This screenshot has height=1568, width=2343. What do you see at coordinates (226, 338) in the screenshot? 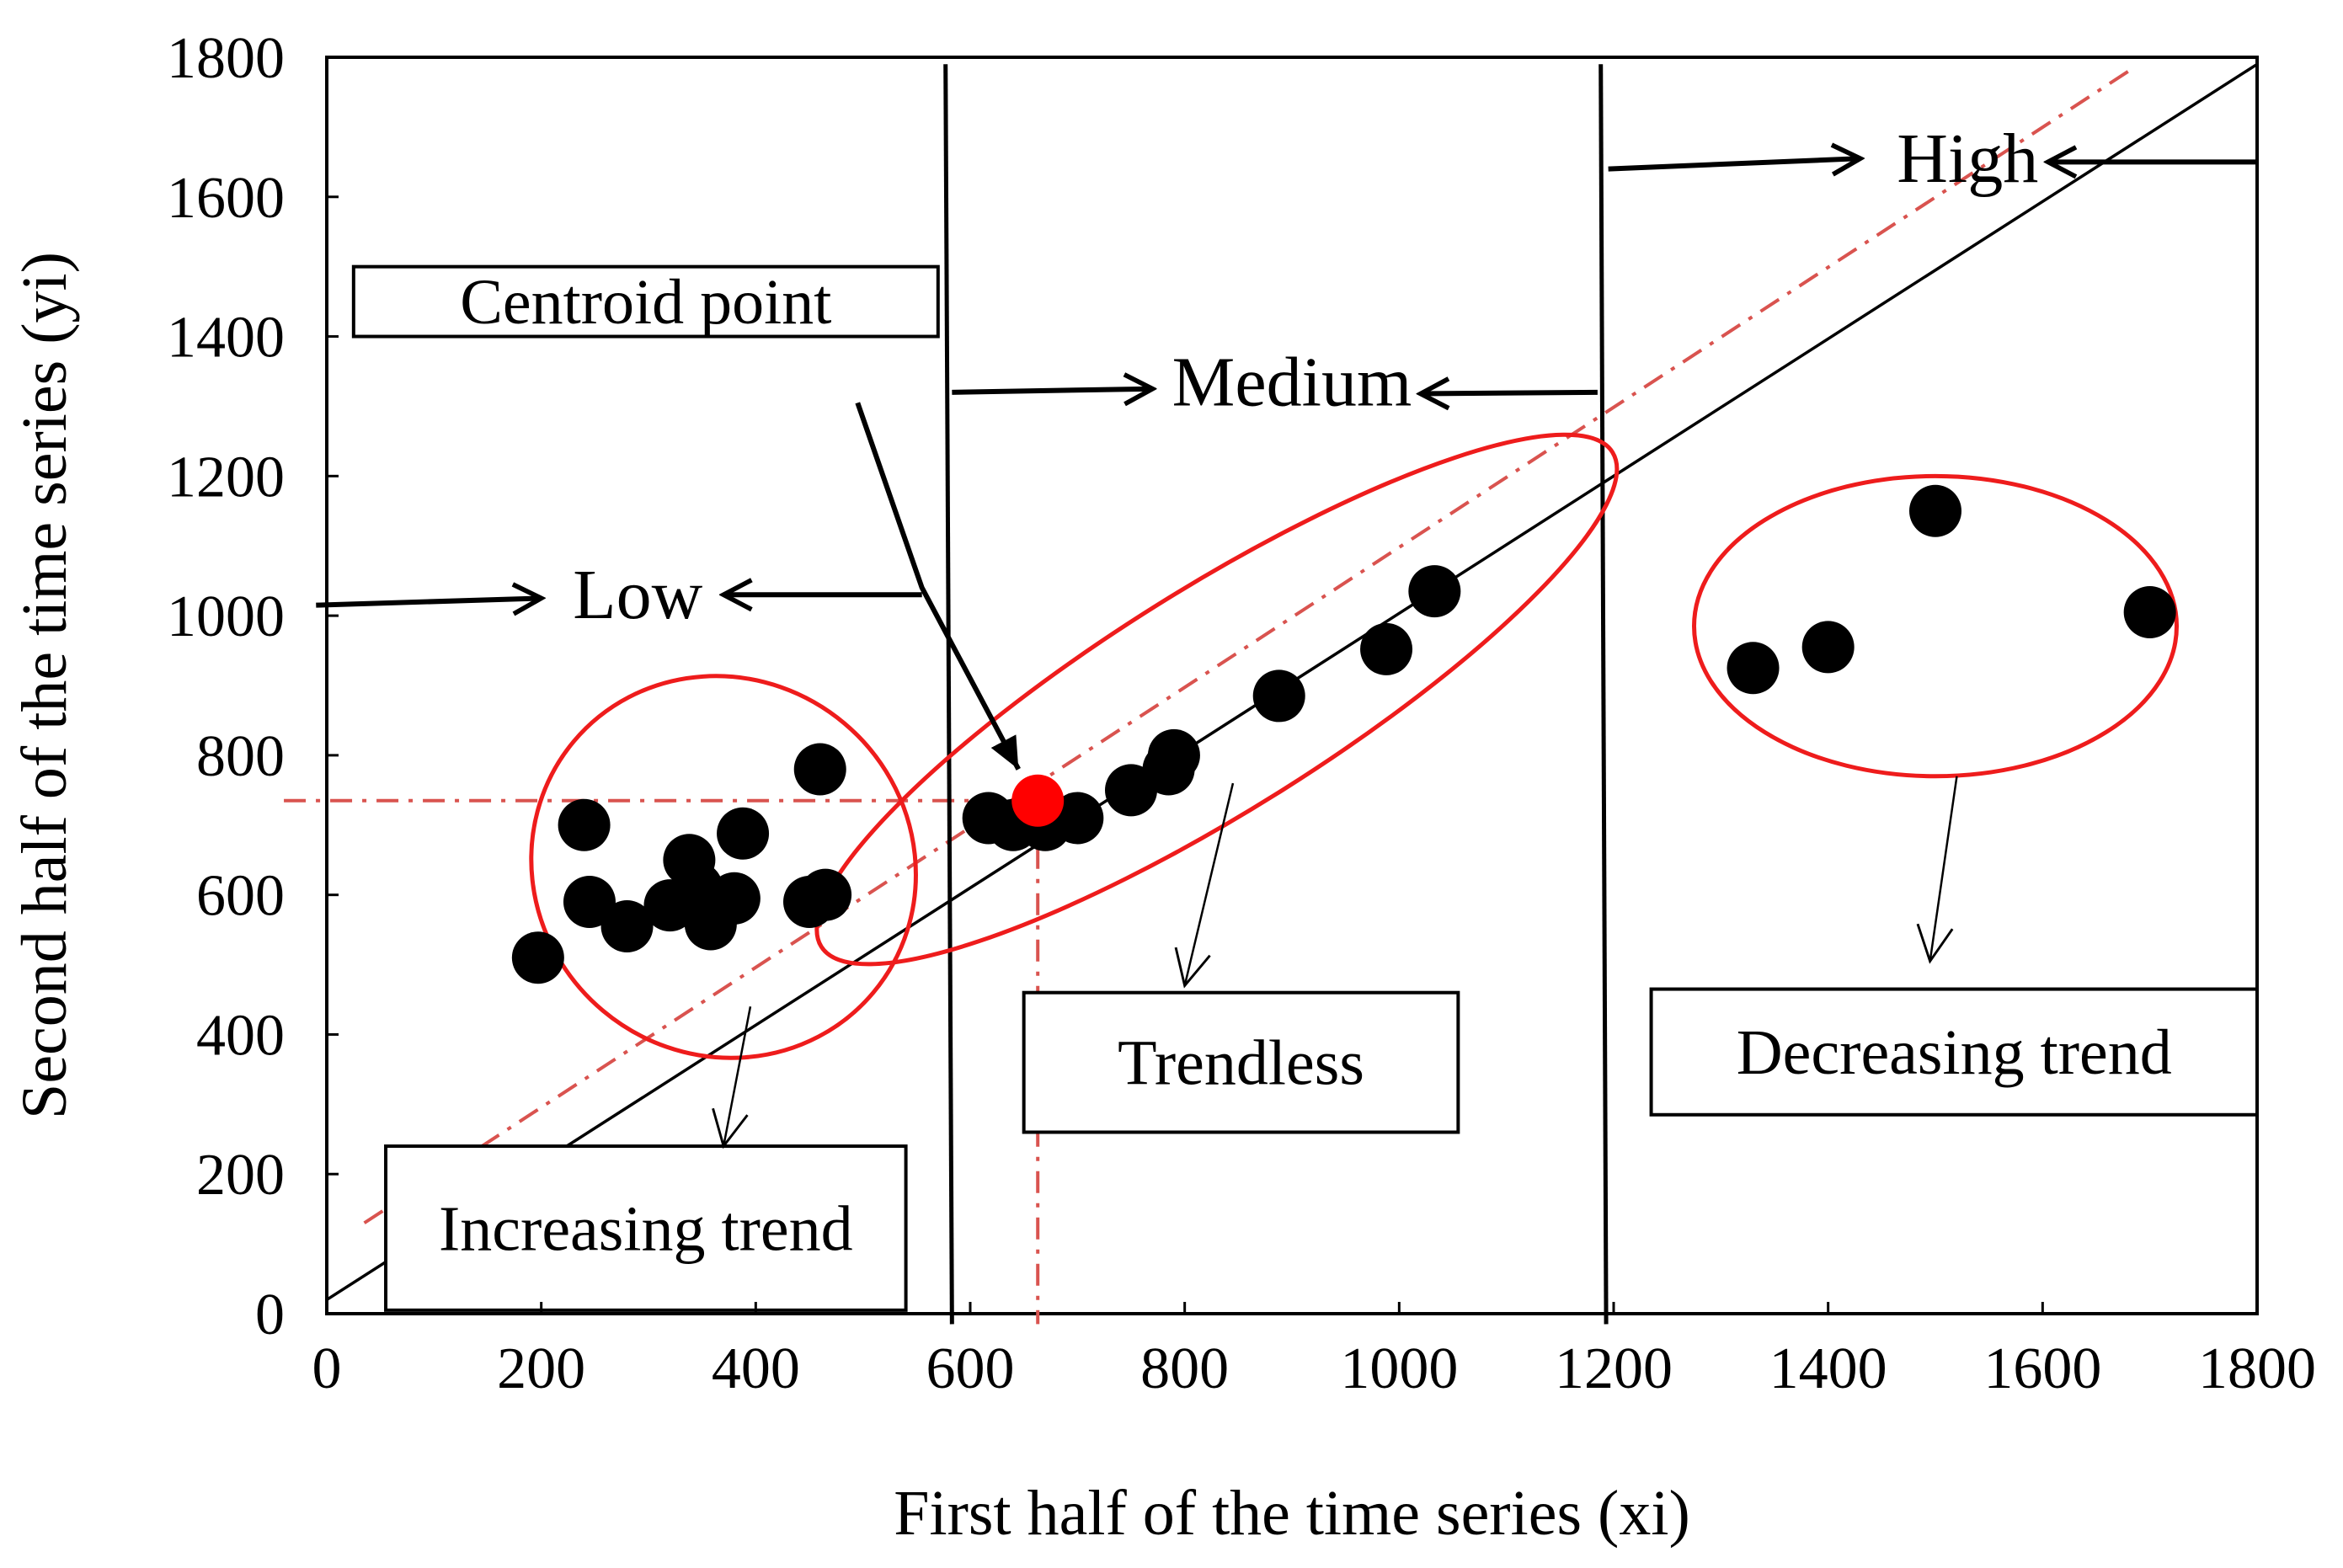
I see `y-tick-label-7: 1400` at bounding box center [226, 338].